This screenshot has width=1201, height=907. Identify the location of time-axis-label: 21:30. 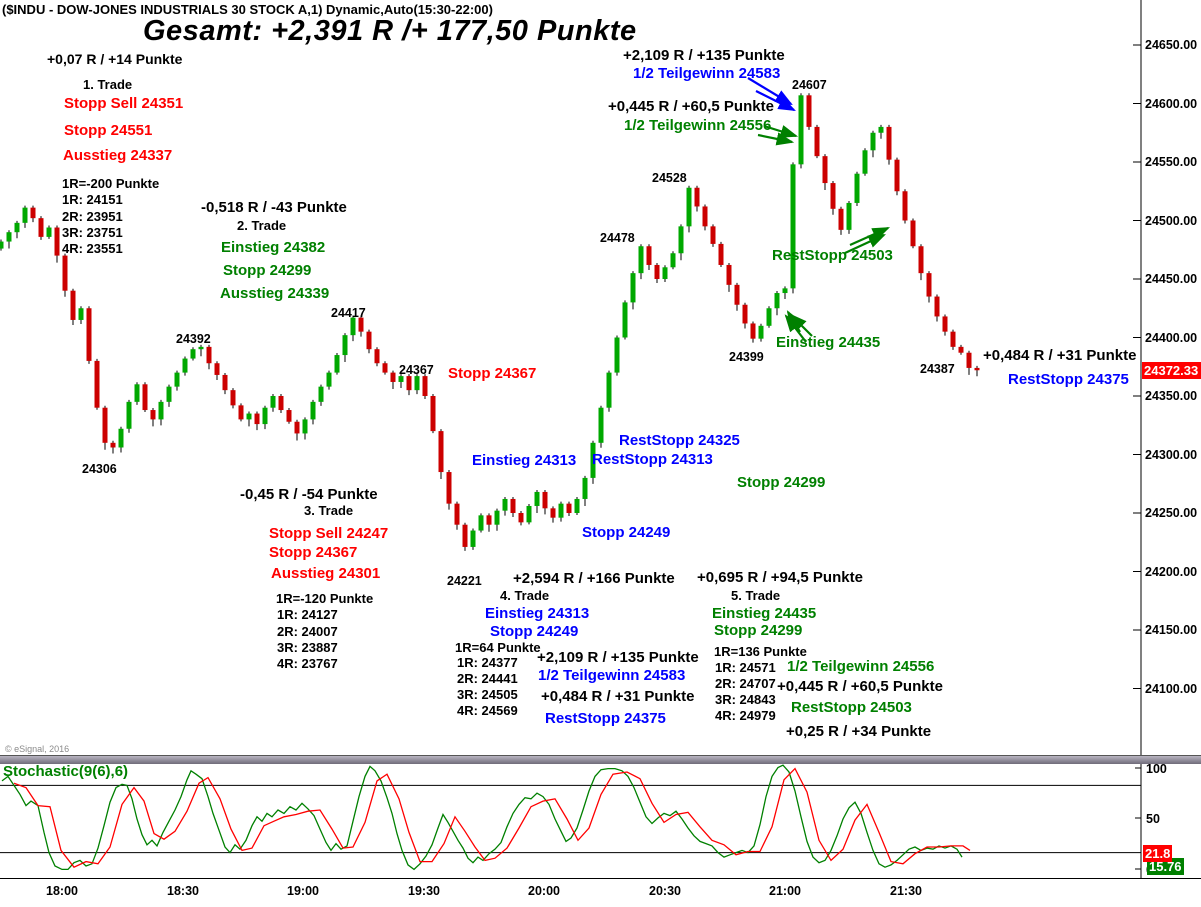
(906, 891).